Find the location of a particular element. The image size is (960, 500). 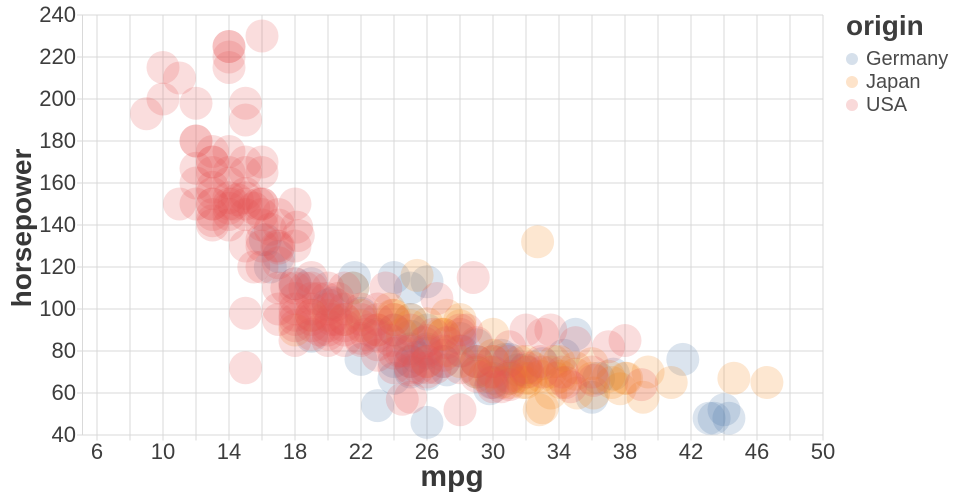

x-tick-labels: 6 10 14 18 22 26 30 34 38 42 46 50 is located at coordinates (463, 451).